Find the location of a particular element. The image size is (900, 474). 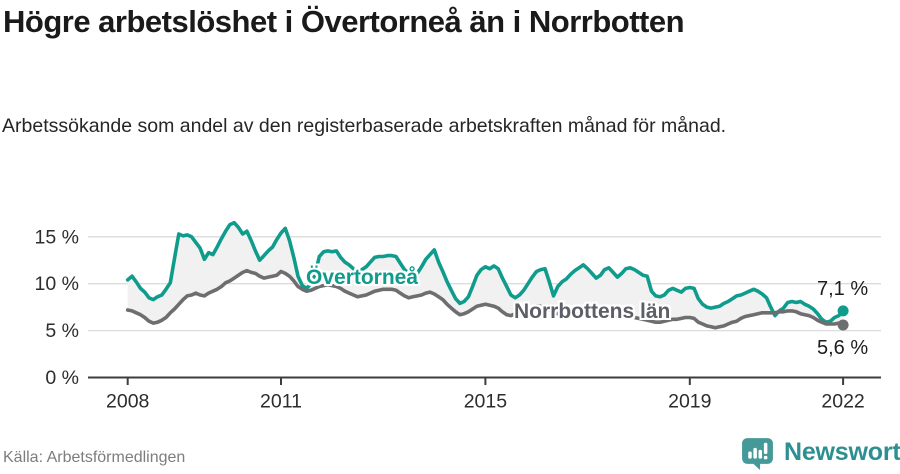

x-tick-label-2011: 2011 is located at coordinates (281, 402).